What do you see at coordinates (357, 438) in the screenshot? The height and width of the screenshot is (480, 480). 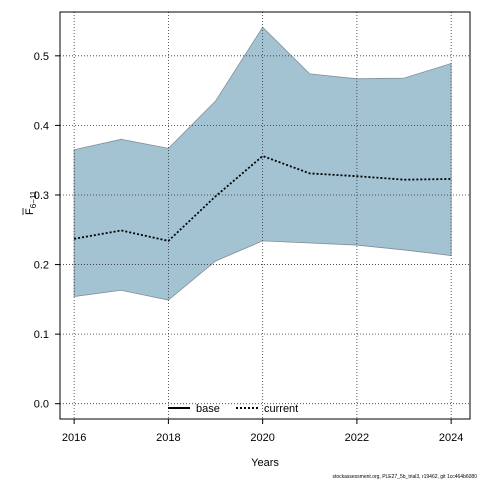 I see `x-tick-label-2022: 2022` at bounding box center [357, 438].